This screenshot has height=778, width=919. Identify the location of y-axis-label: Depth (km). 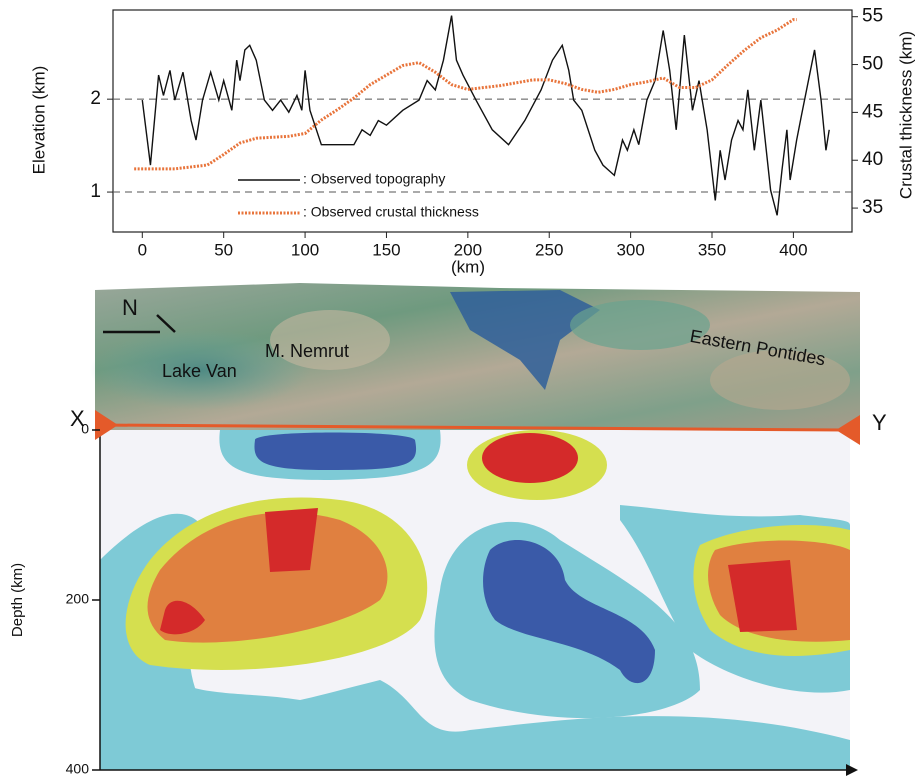
(17, 600).